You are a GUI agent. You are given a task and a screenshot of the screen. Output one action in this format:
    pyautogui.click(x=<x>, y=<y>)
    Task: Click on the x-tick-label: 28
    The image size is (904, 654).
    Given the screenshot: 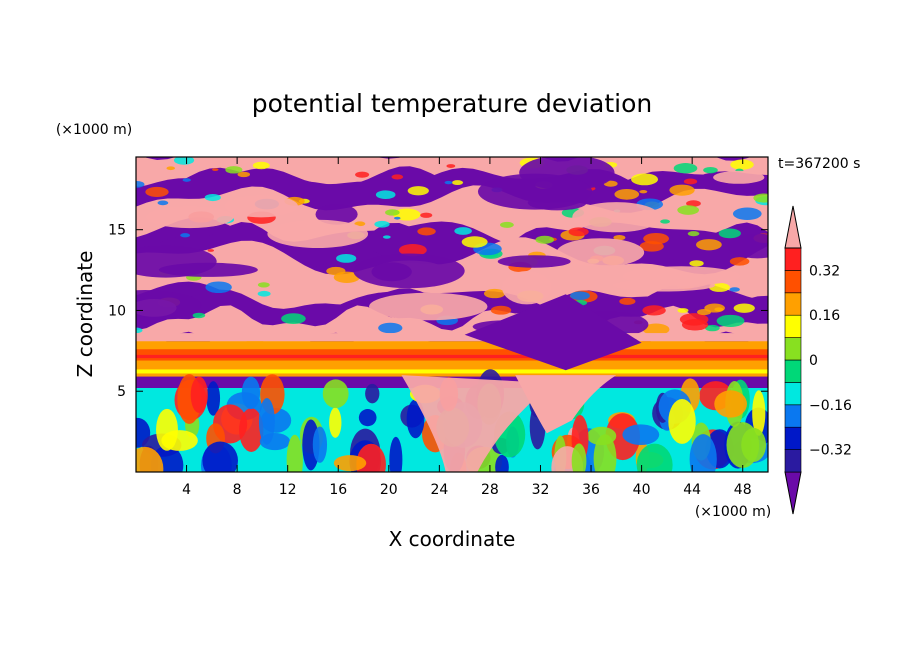 What is the action you would take?
    pyautogui.click(x=490, y=490)
    